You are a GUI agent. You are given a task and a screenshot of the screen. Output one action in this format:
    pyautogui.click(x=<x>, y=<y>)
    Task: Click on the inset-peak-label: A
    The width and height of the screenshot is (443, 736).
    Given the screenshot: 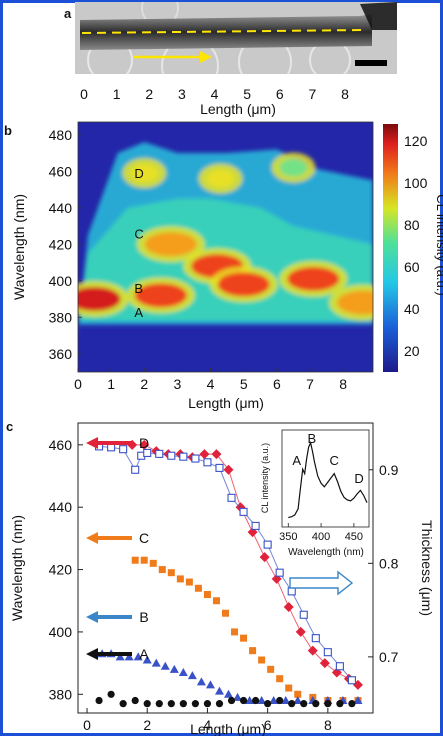 What is the action you would take?
    pyautogui.click(x=296, y=460)
    